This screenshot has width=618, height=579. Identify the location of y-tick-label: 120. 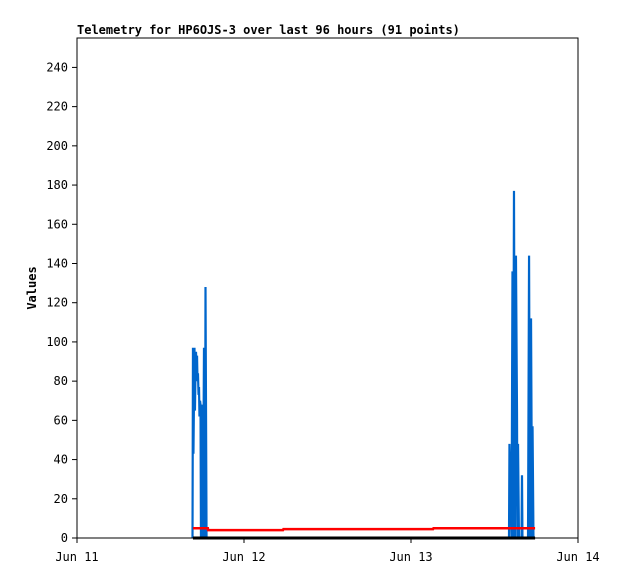
(57, 303).